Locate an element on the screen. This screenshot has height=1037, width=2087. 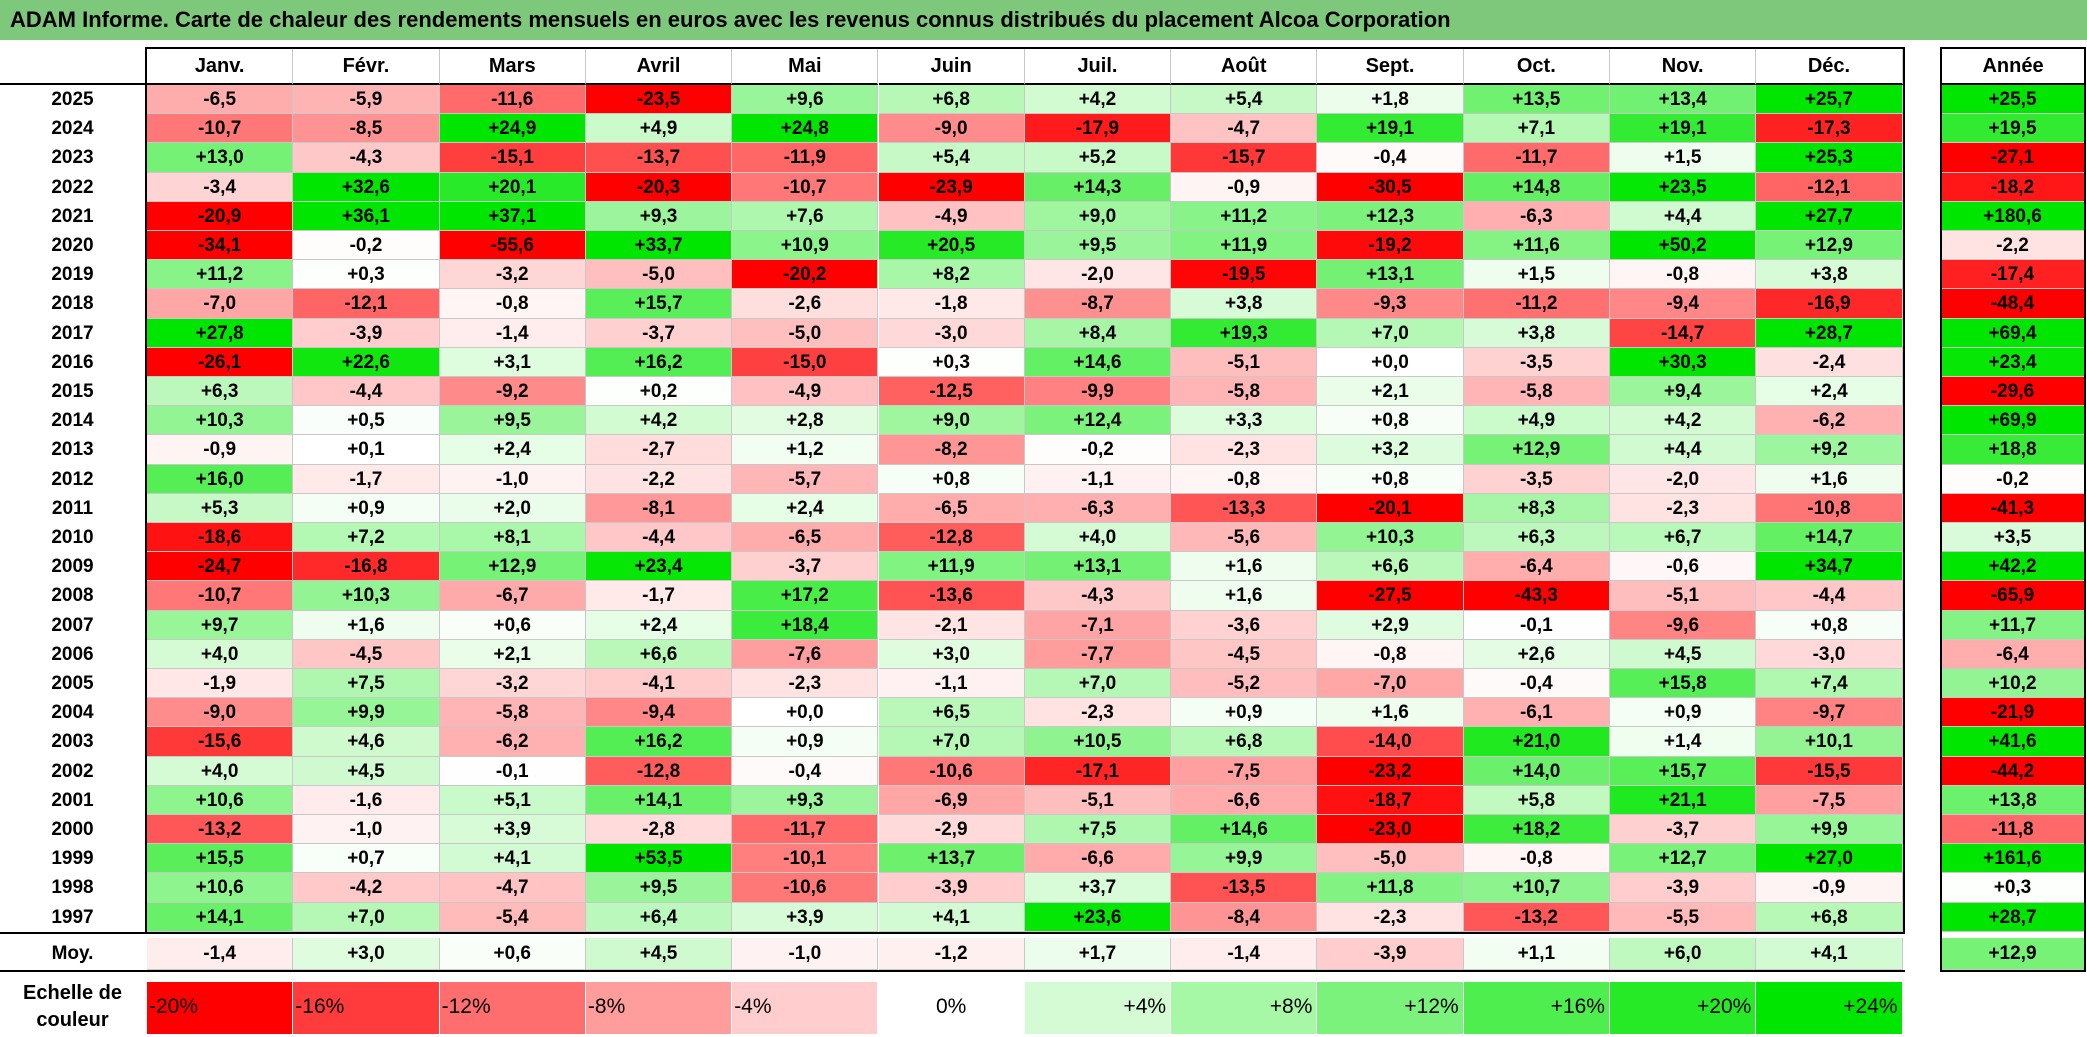
color-scale-step: +16% is located at coordinates (1536, 1008).